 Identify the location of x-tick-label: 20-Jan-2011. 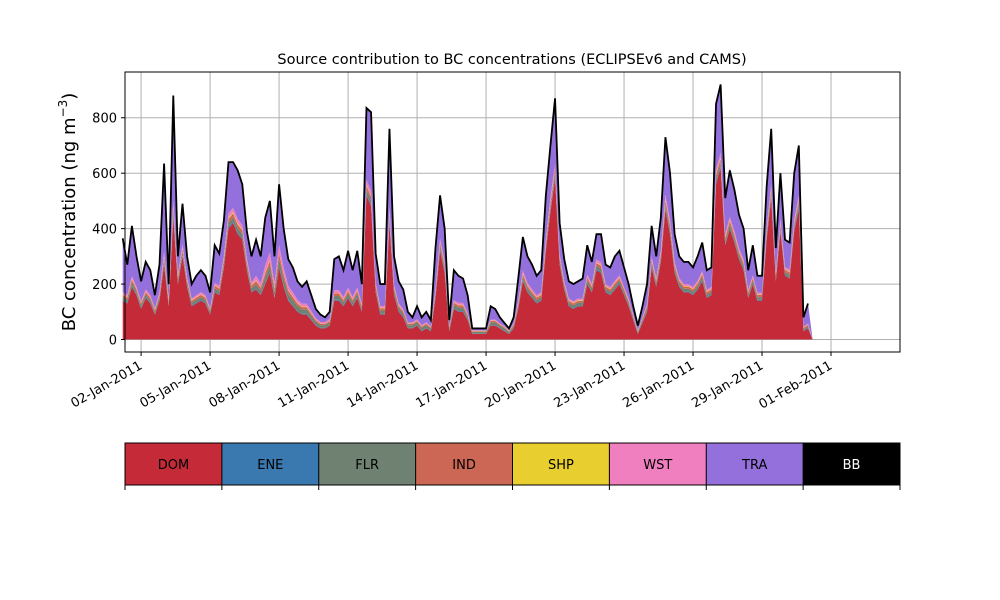
(520, 384).